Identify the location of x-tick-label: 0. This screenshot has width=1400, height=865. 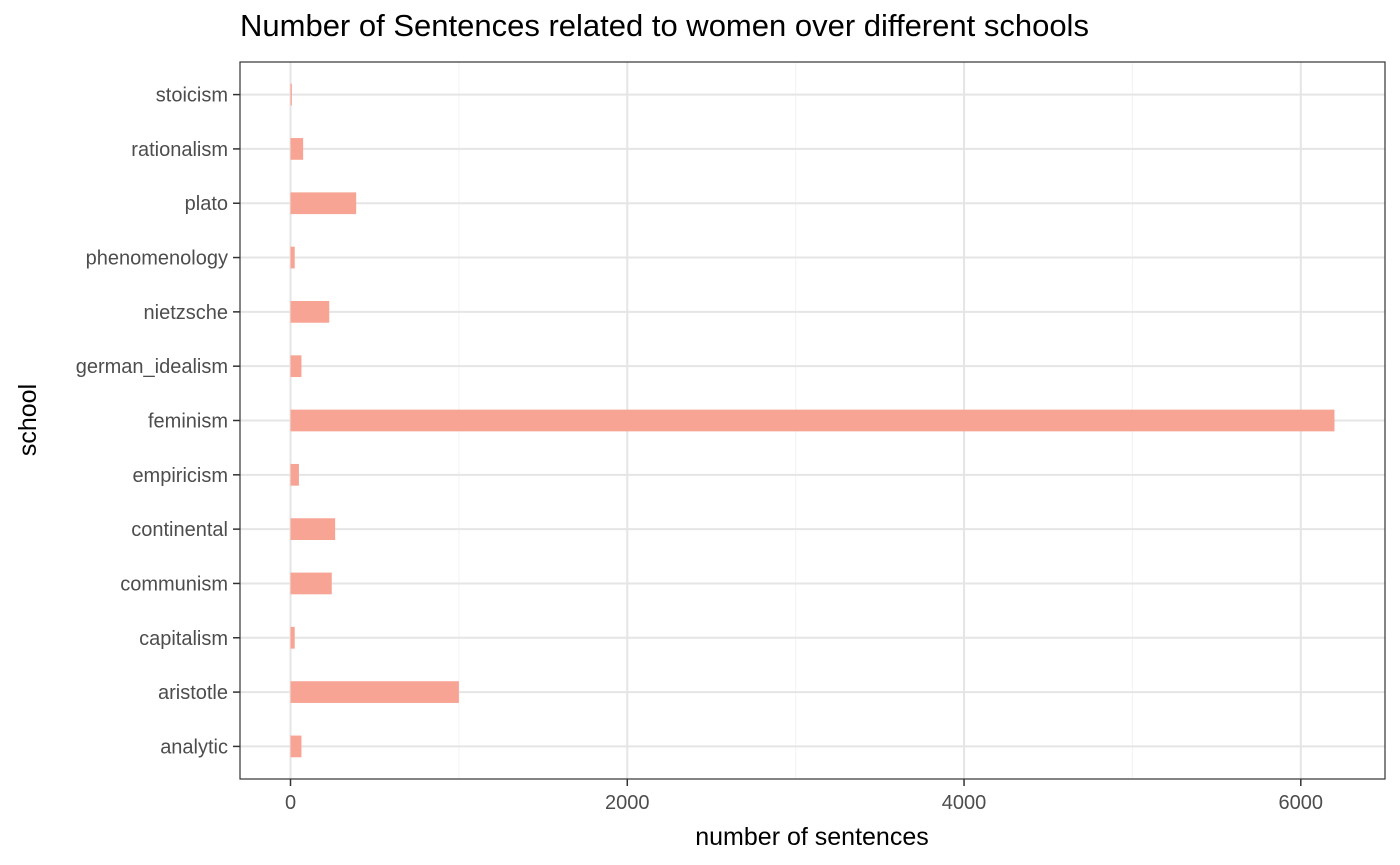
(290, 803).